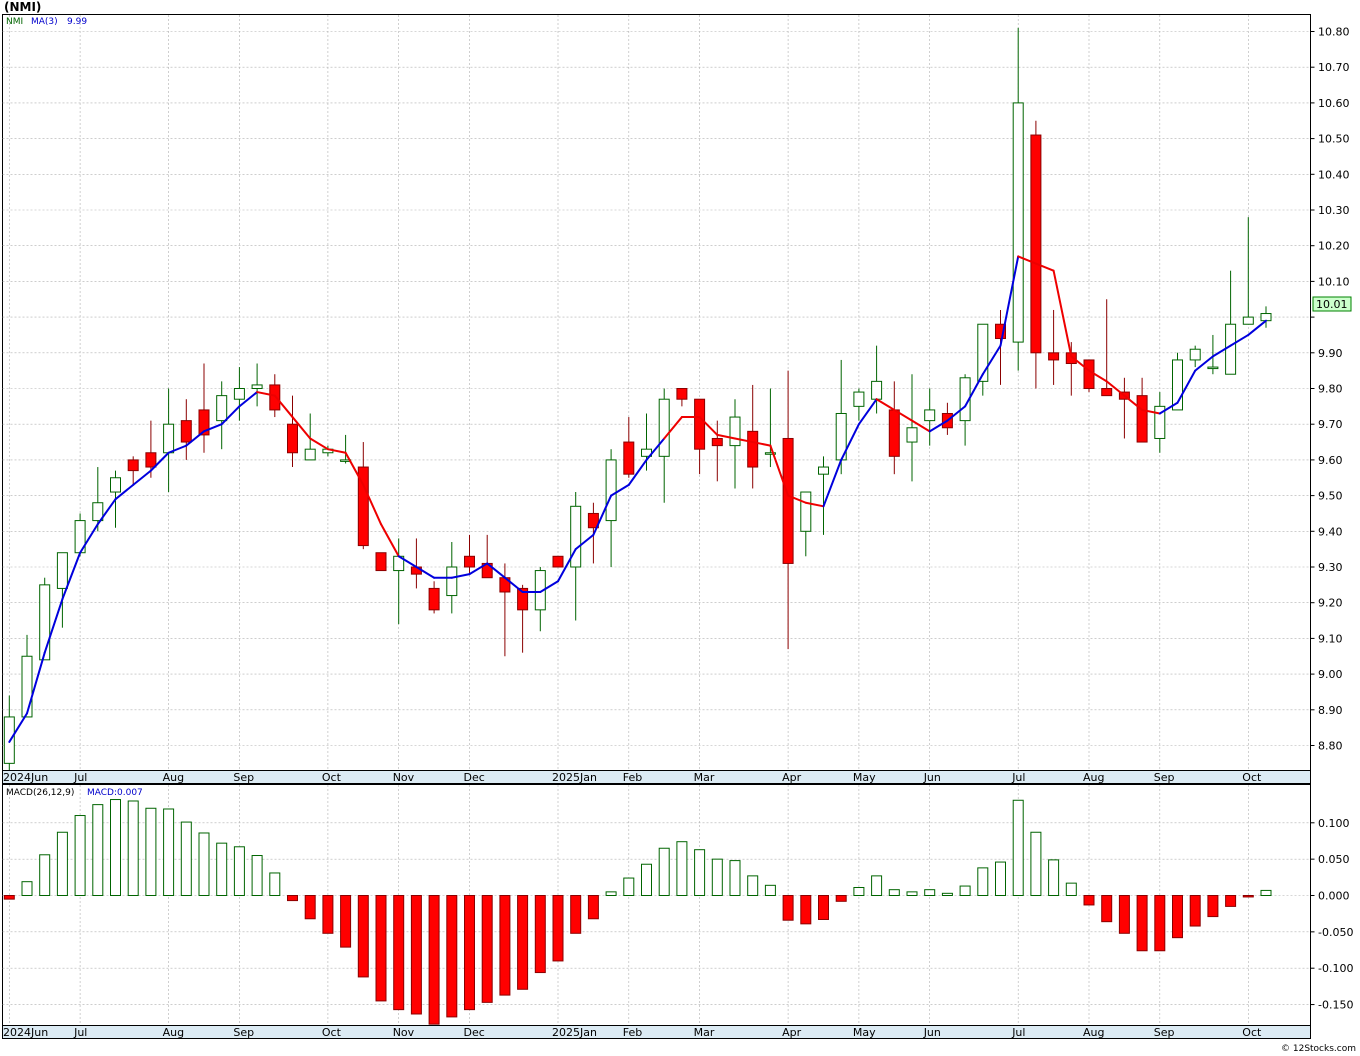 Image resolution: width=1360 pixels, height=1056 pixels. Describe the element at coordinates (1335, 1005) in the screenshot. I see `macd-y-tick-label: -0.150` at that location.